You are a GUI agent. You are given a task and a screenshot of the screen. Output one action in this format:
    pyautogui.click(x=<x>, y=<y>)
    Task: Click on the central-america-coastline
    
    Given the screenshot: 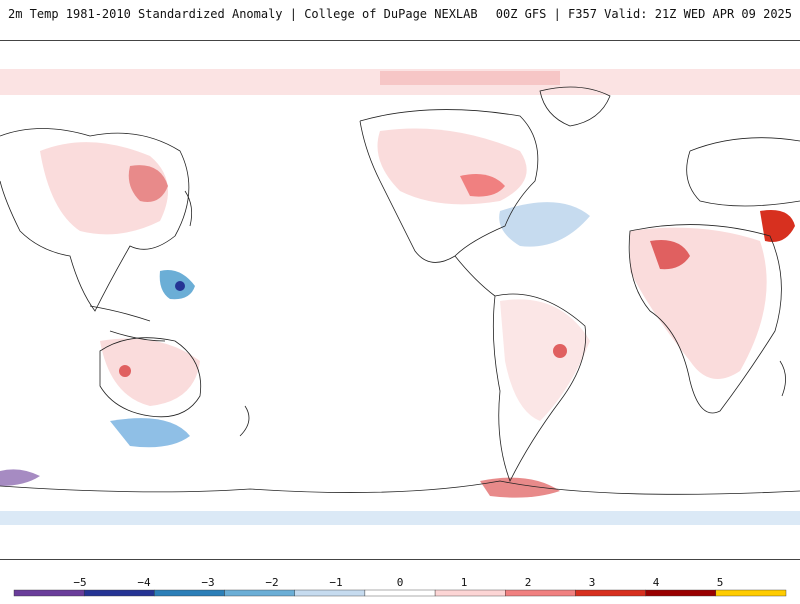 What is the action you would take?
    pyautogui.click(x=475, y=276)
    